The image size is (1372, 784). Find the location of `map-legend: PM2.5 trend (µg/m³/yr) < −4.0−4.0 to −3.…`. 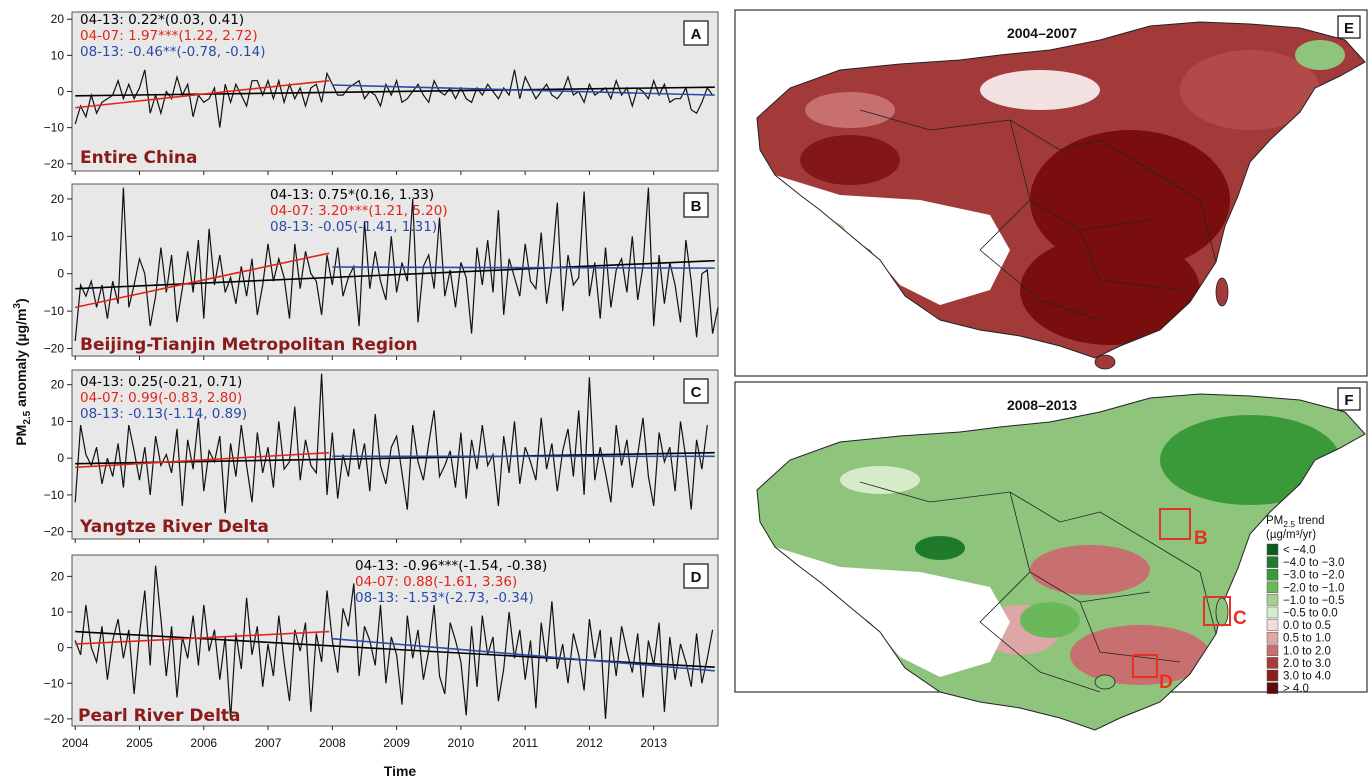

map-legend: PM2.5 trend (µg/m³/yr) < −4.0−4.0 to −3.… is located at coordinates (1305, 605).